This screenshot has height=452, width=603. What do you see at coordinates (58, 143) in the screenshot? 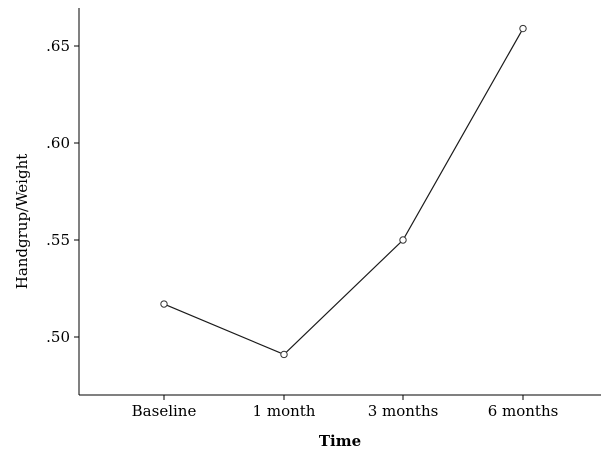
I see `y-tick-label: .60` at bounding box center [58, 143].